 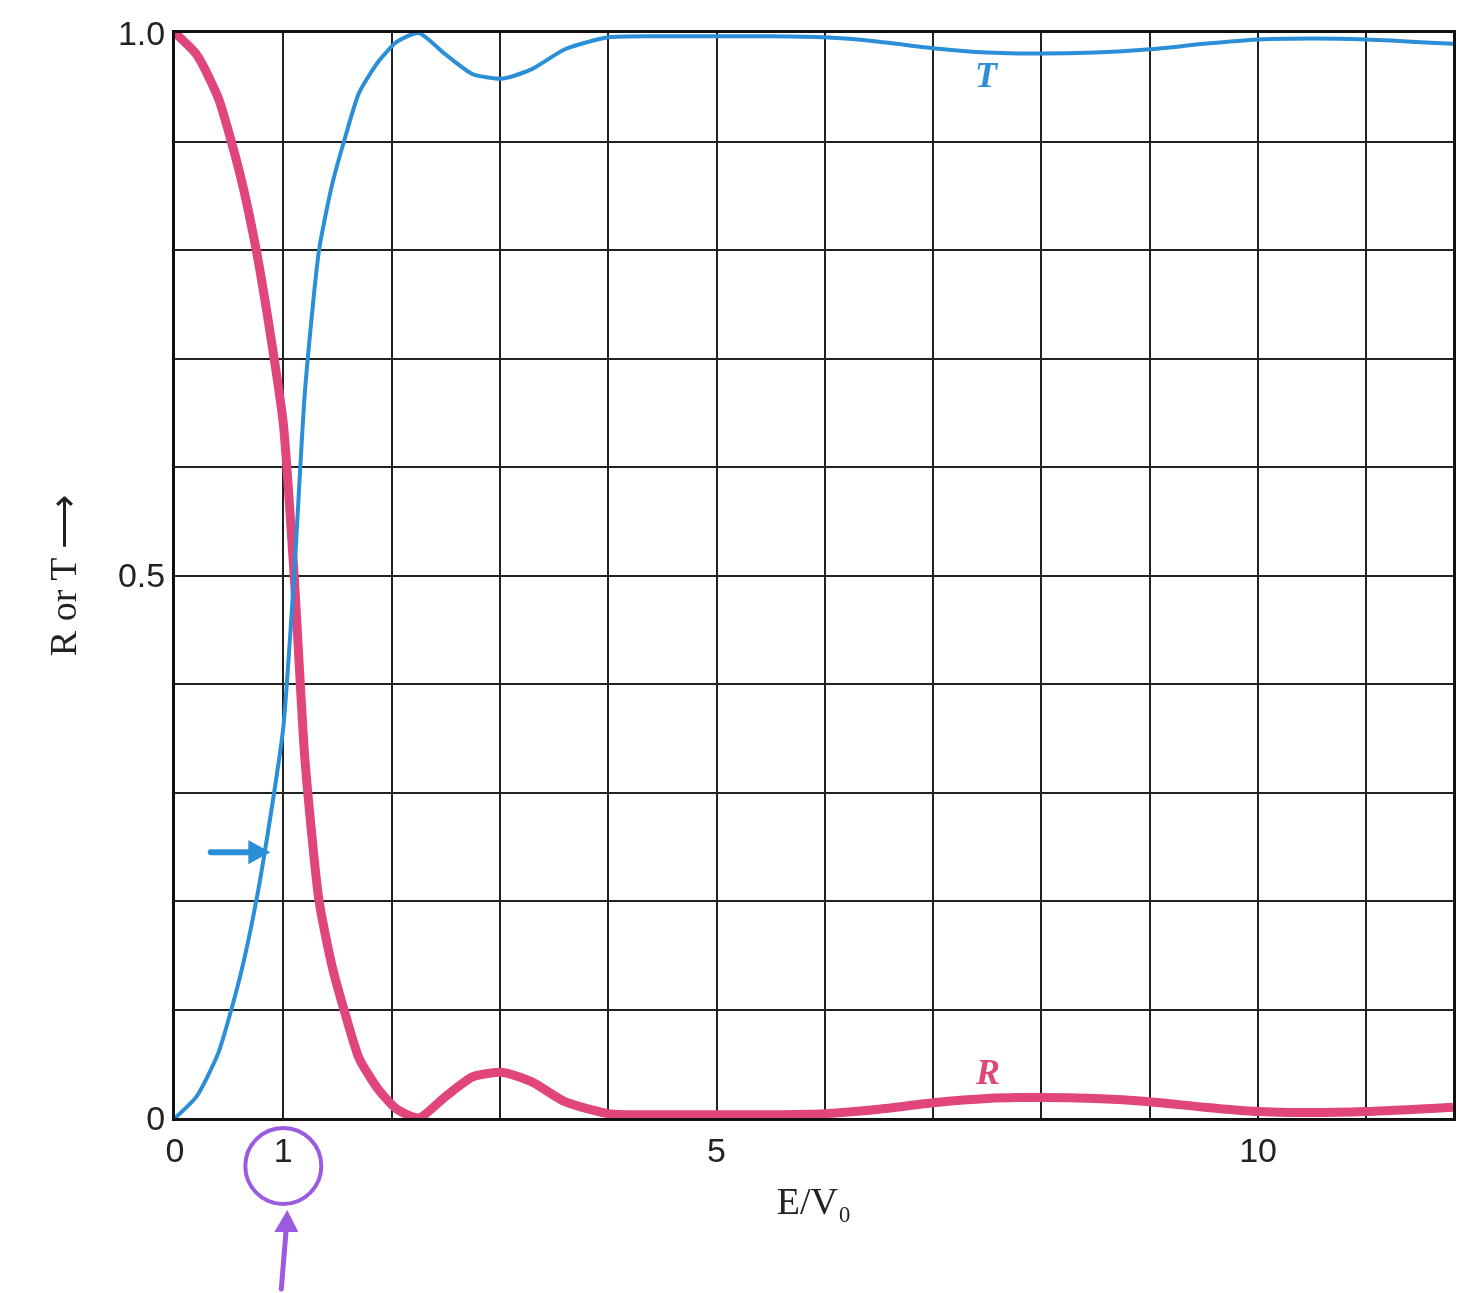 What do you see at coordinates (141, 575) in the screenshot?
I see `y-tick-label: 0.5` at bounding box center [141, 575].